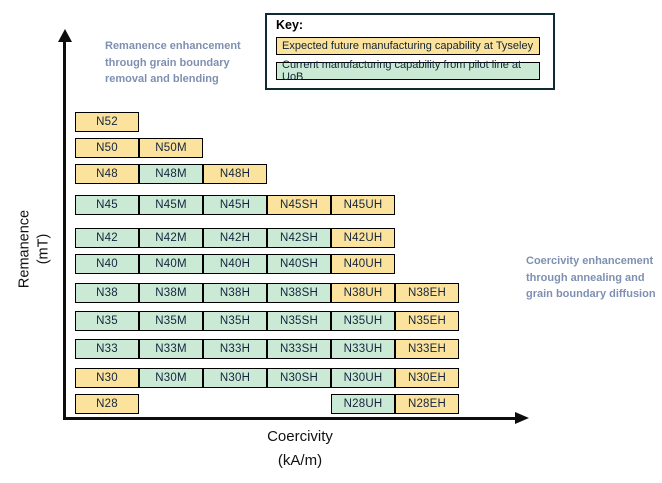 The width and height of the screenshot is (662, 483). What do you see at coordinates (363, 404) in the screenshot?
I see `grade-cell-n28uh: N28UH` at bounding box center [363, 404].